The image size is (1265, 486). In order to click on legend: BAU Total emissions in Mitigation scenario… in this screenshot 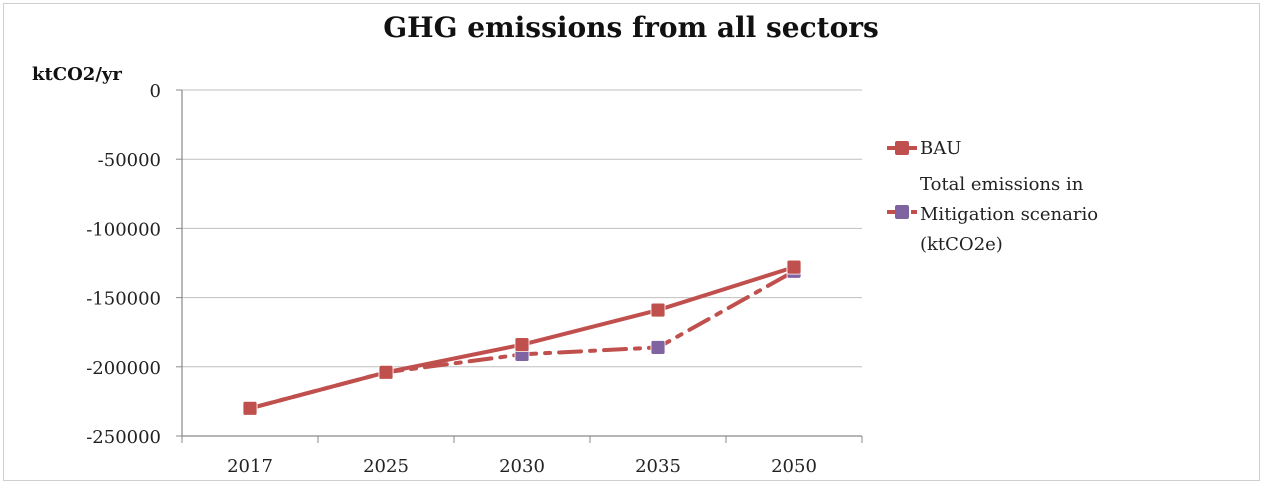, I will do `click(992, 196)`.